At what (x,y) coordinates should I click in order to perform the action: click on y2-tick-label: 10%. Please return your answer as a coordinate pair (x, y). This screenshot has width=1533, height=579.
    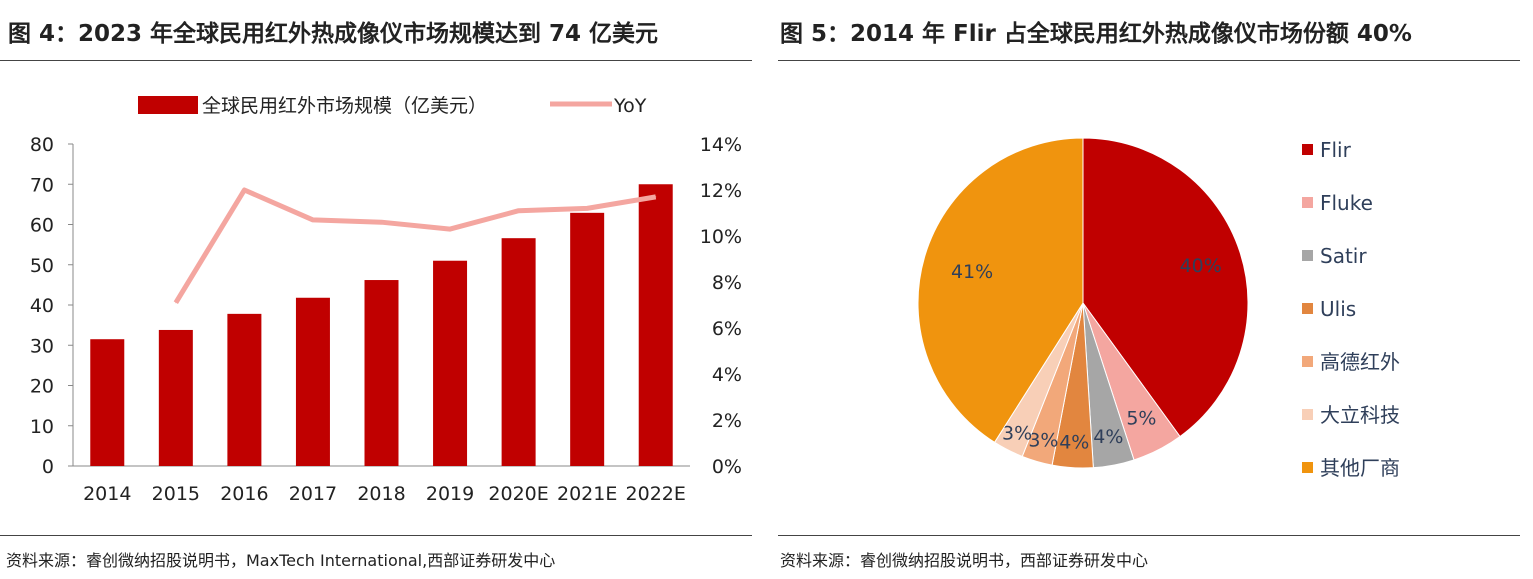
    Looking at the image, I should click on (721, 237).